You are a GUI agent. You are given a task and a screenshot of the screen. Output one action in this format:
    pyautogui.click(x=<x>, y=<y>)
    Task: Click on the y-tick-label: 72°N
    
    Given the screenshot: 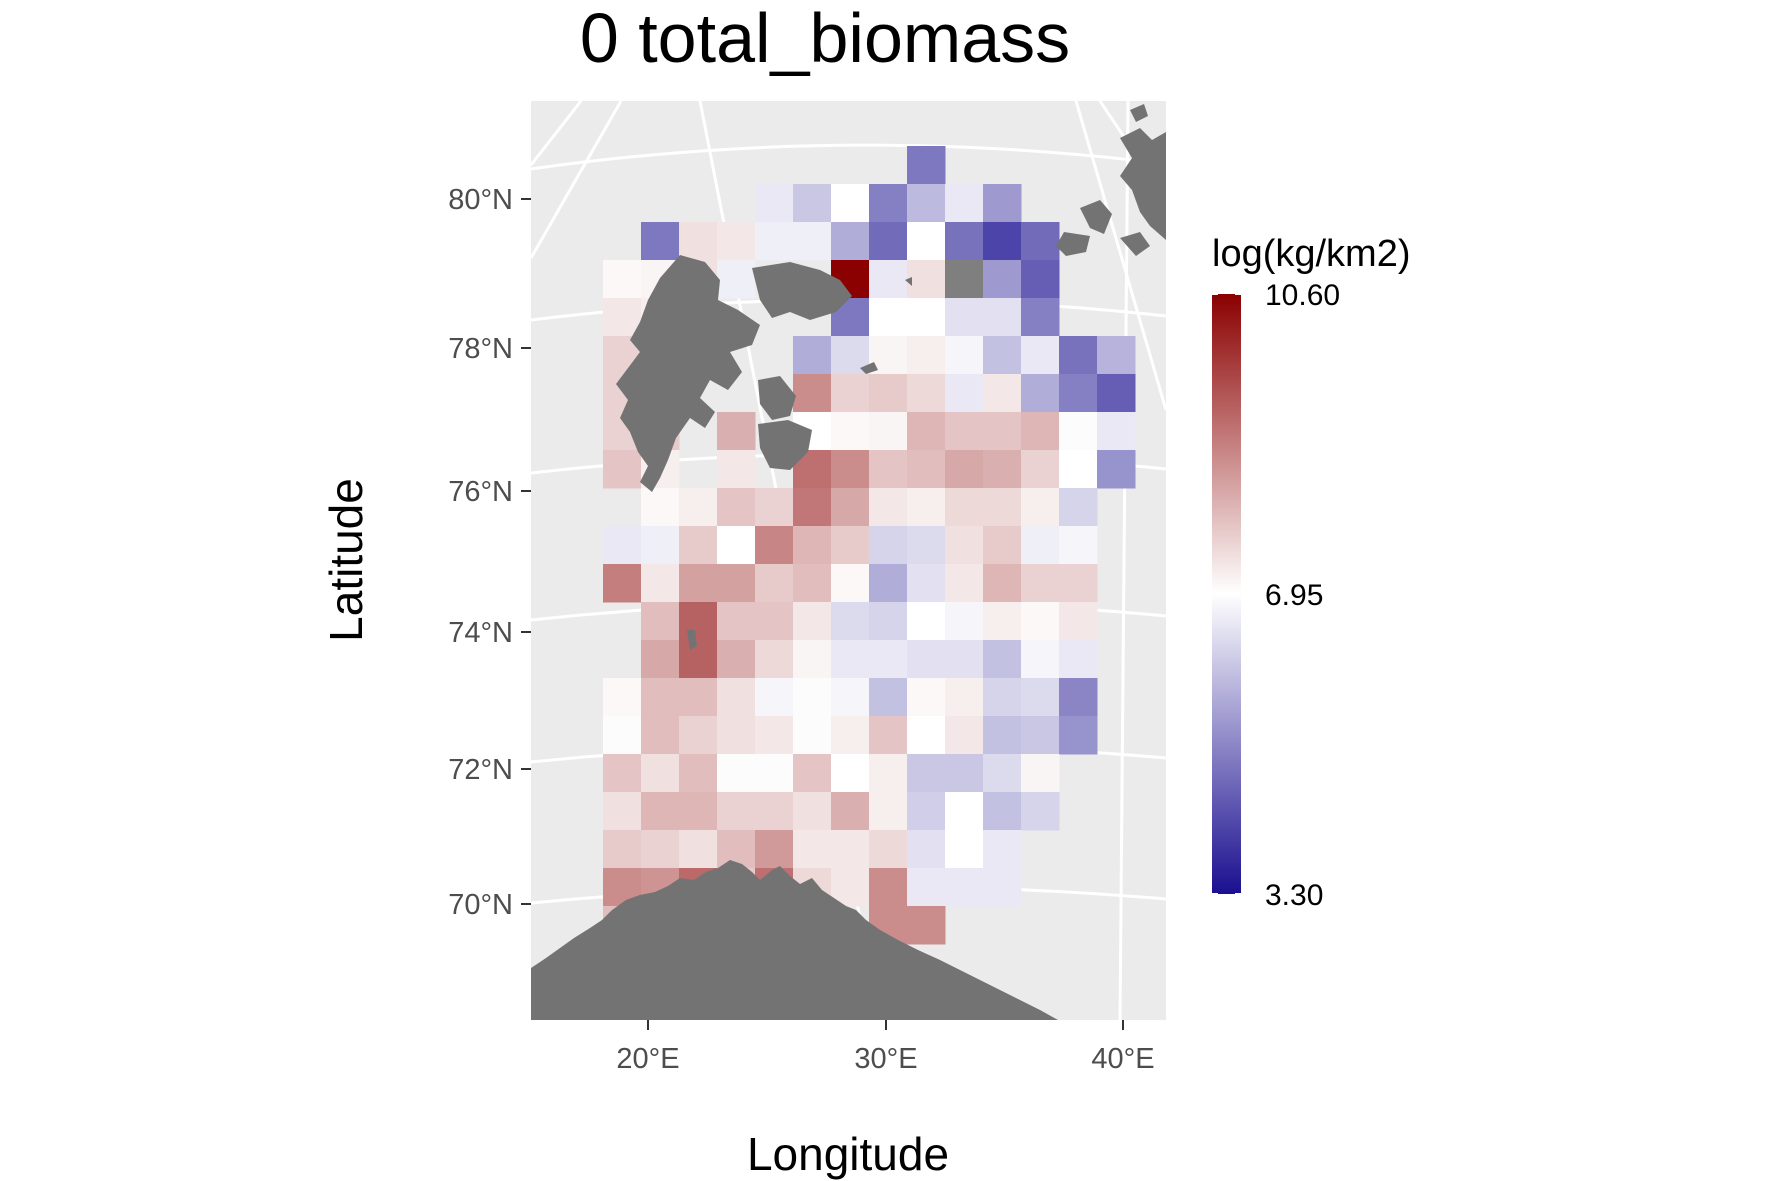 What is the action you would take?
    pyautogui.click(x=480, y=770)
    